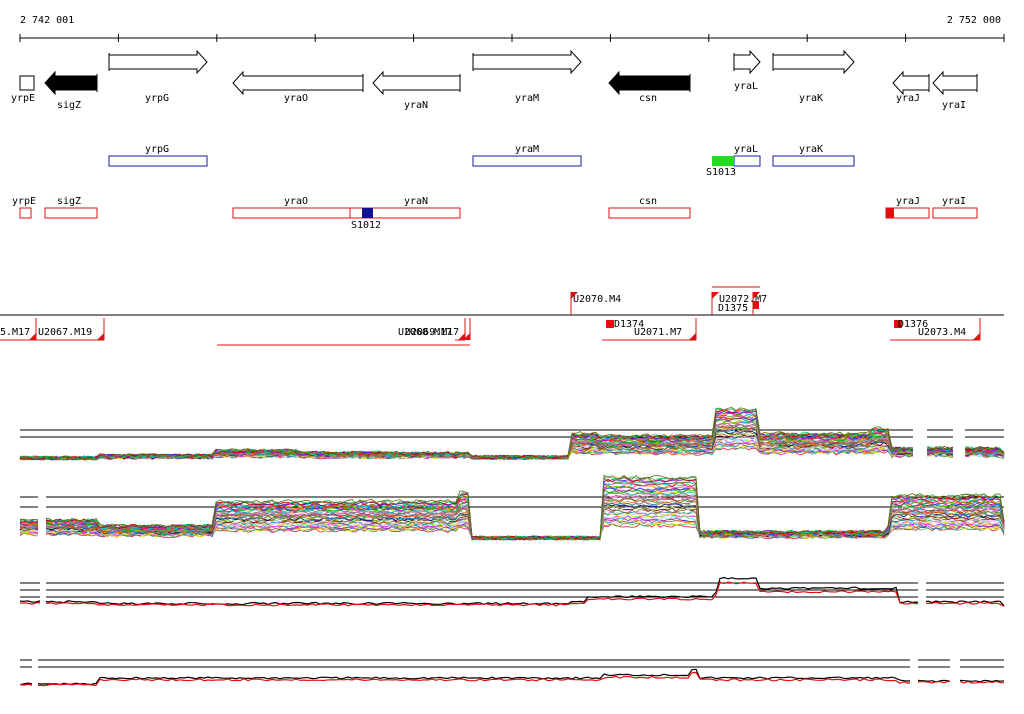 This screenshot has width=1024, height=714. Describe the element at coordinates (416, 105) in the screenshot. I see `gene-label: yraN` at that location.